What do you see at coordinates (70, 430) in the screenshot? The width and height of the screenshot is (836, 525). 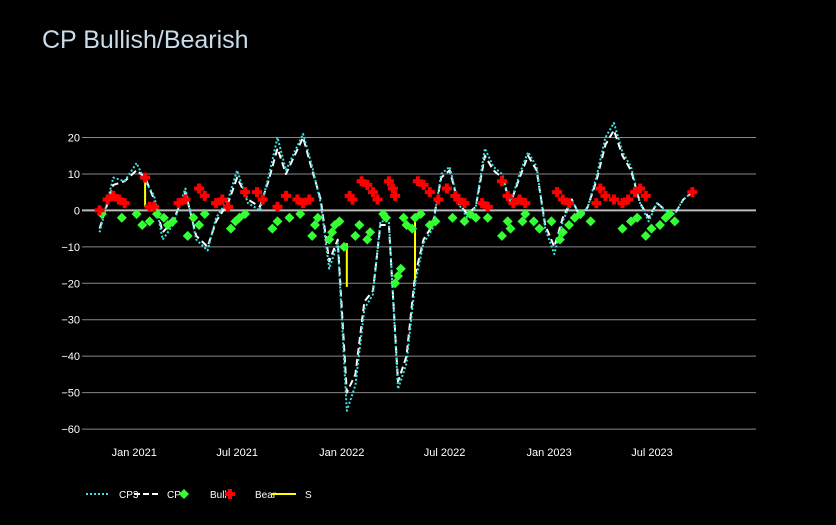 I see `y-tick-label: −60` at bounding box center [70, 430].